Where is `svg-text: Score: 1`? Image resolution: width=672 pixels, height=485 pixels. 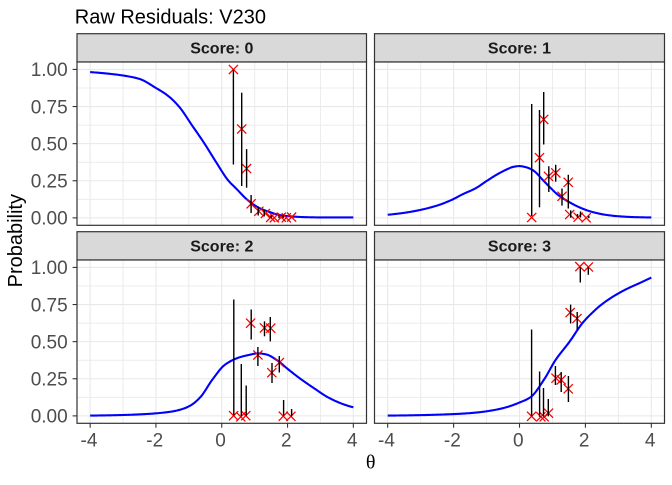 svg-text: Score: 1 is located at coordinates (519, 49).